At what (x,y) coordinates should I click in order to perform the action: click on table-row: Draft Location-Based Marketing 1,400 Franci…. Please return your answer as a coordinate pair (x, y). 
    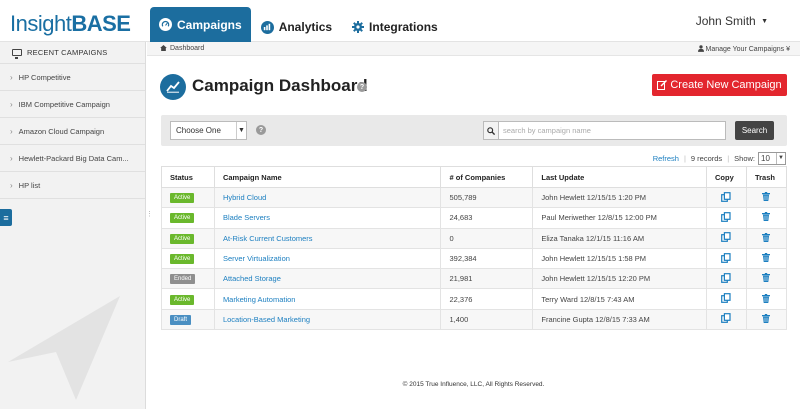
    Looking at the image, I should click on (474, 319).